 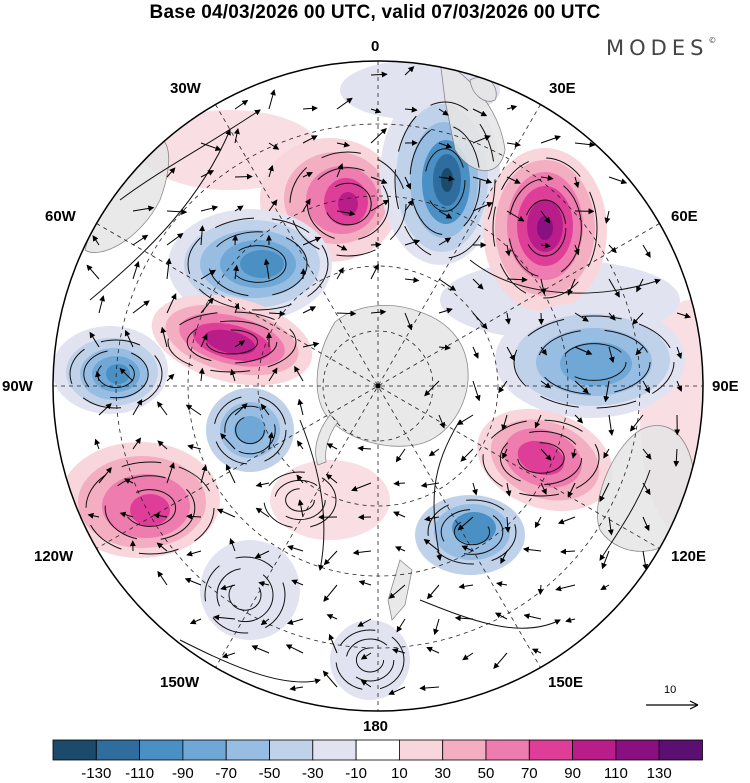 What do you see at coordinates (625, 515) in the screenshot?
I see `streamline-arc` at bounding box center [625, 515].